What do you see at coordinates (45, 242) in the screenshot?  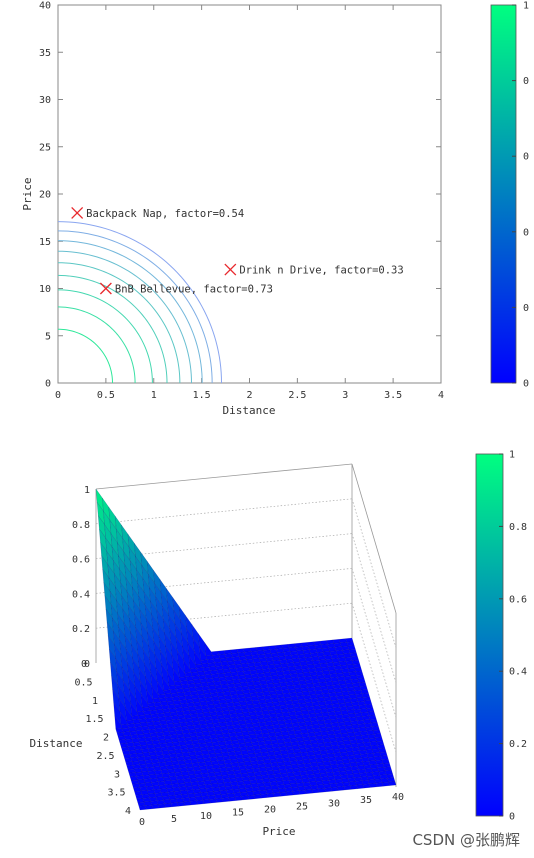 I see `y-tick-label: 15` at bounding box center [45, 242].